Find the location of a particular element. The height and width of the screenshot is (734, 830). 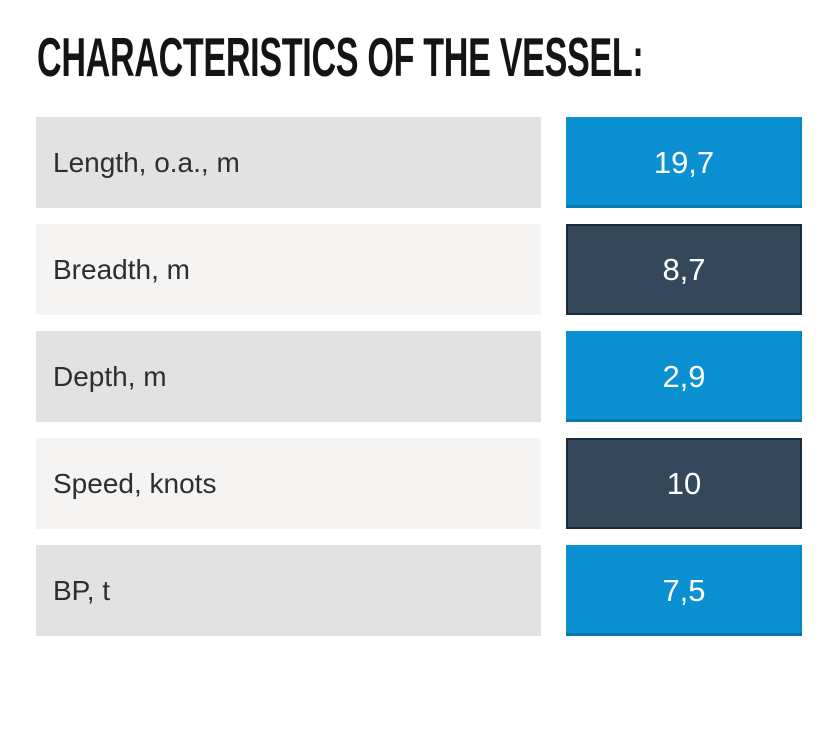

row-label-depth: Depth, m is located at coordinates (288, 376).